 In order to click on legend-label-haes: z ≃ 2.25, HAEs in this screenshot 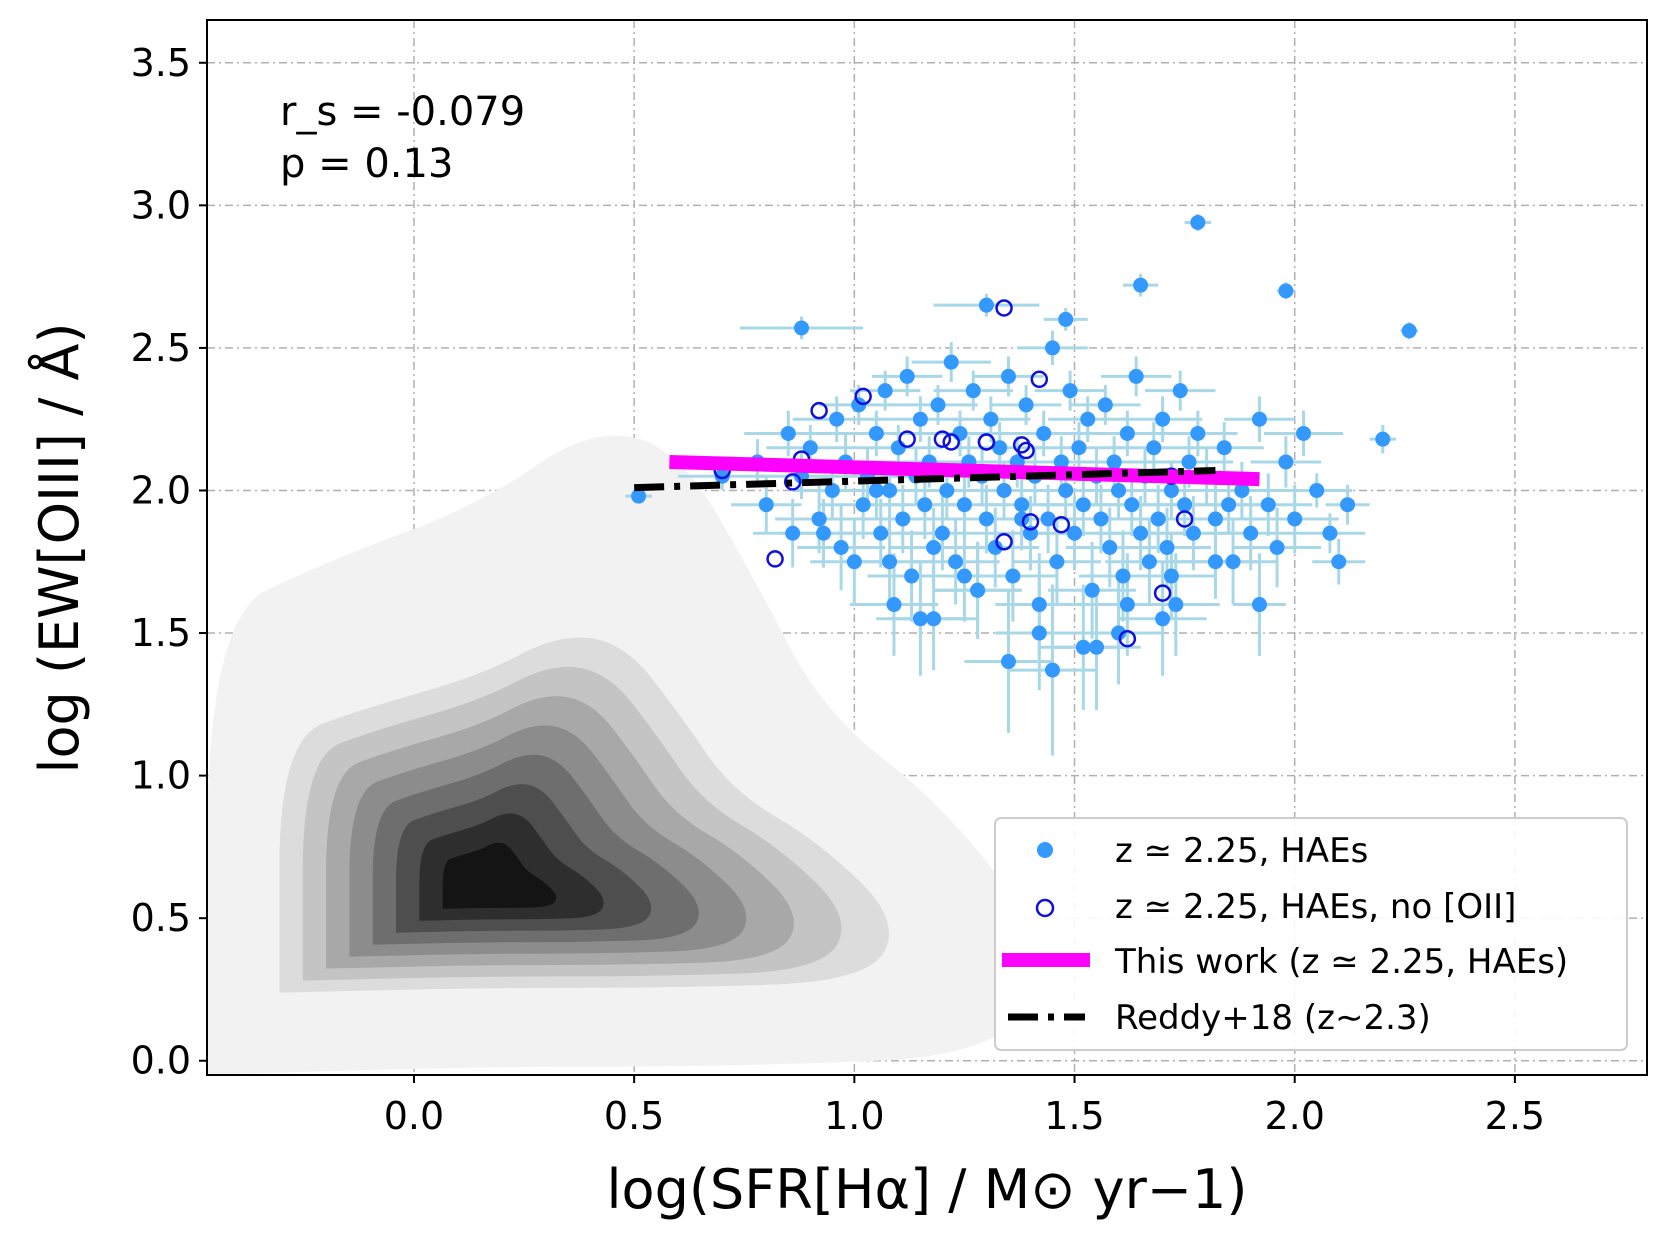, I will do `click(1241, 851)`.